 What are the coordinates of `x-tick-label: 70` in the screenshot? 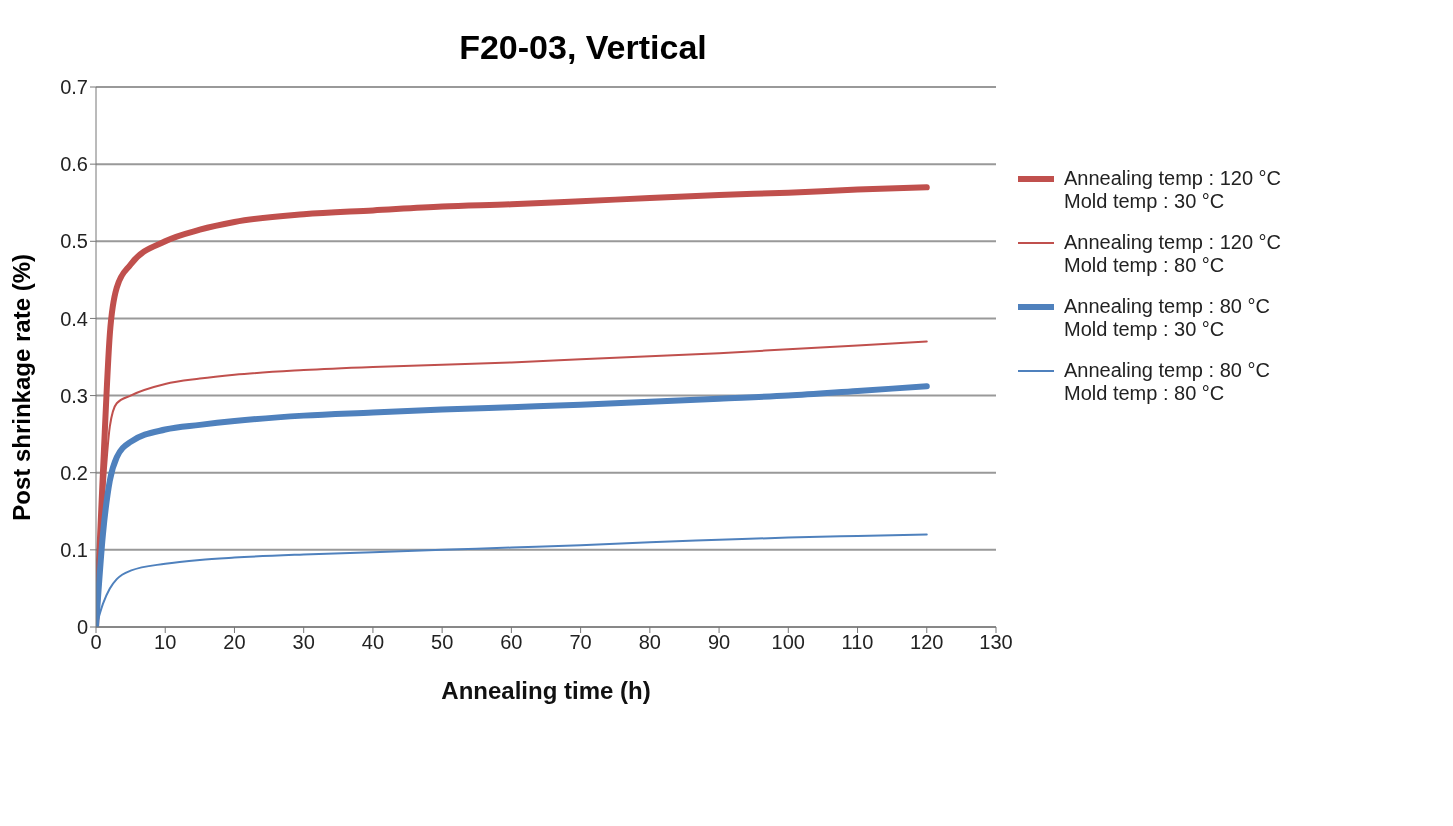 It's located at (580, 642).